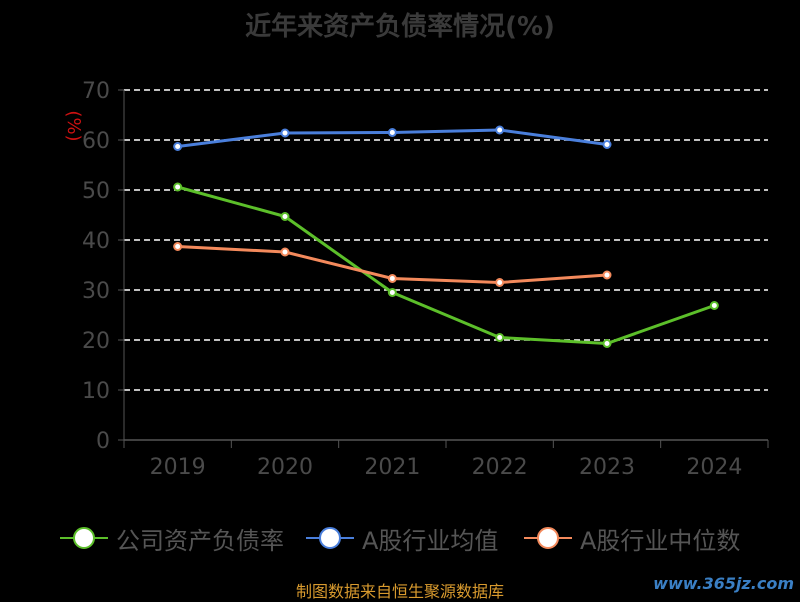 The height and width of the screenshot is (602, 800). Describe the element at coordinates (285, 467) in the screenshot. I see `x-tick-label: 2020` at that location.